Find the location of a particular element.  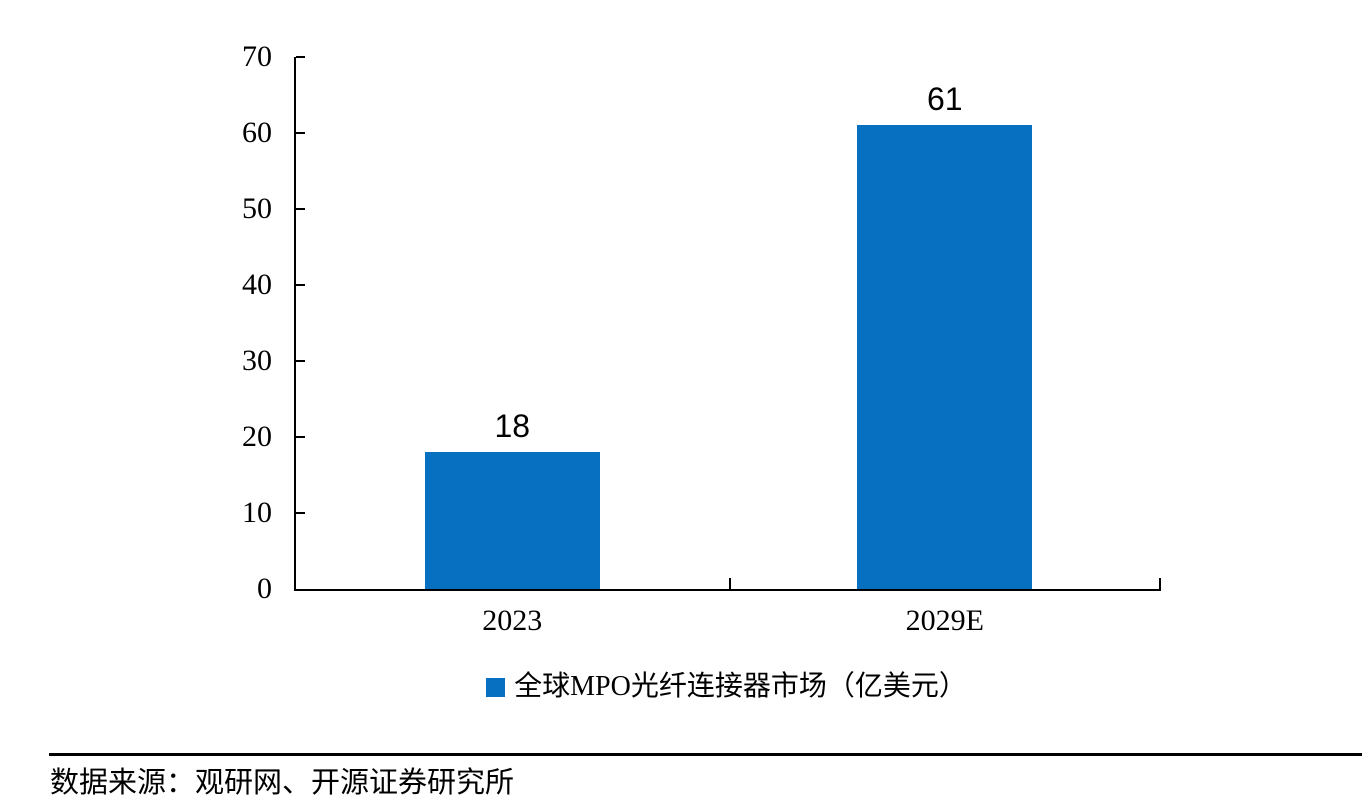

legend-label: 全球MPO光纤连接器市场（亿美元） is located at coordinates (740, 686).